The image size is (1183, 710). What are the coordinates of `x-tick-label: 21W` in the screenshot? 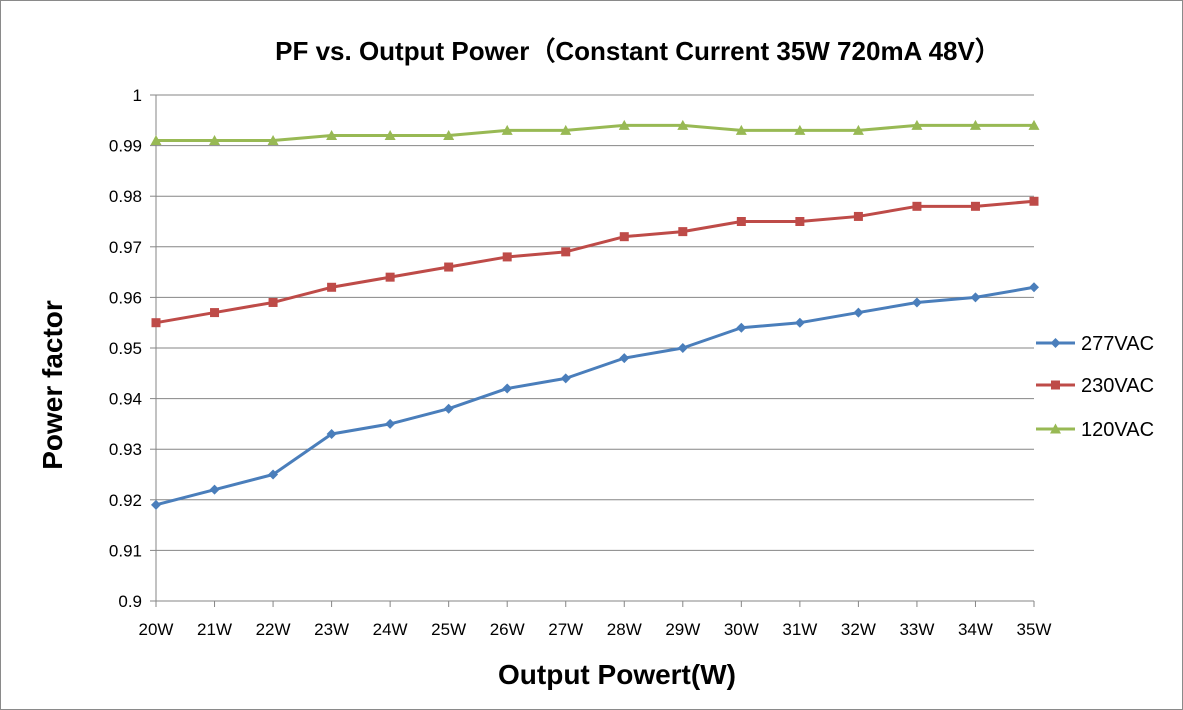 It's located at (214, 629).